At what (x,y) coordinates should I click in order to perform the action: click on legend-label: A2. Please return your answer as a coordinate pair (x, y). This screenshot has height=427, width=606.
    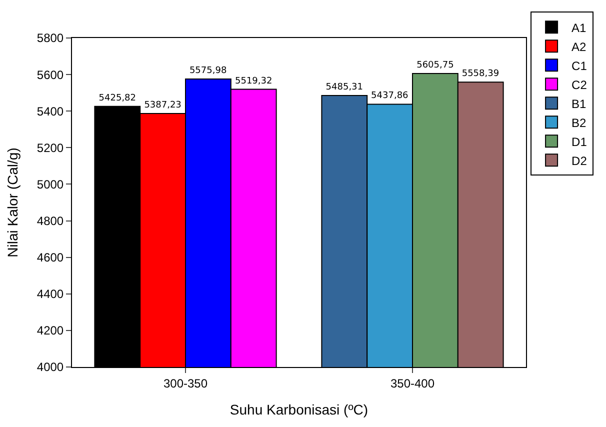
    Looking at the image, I should click on (579, 47).